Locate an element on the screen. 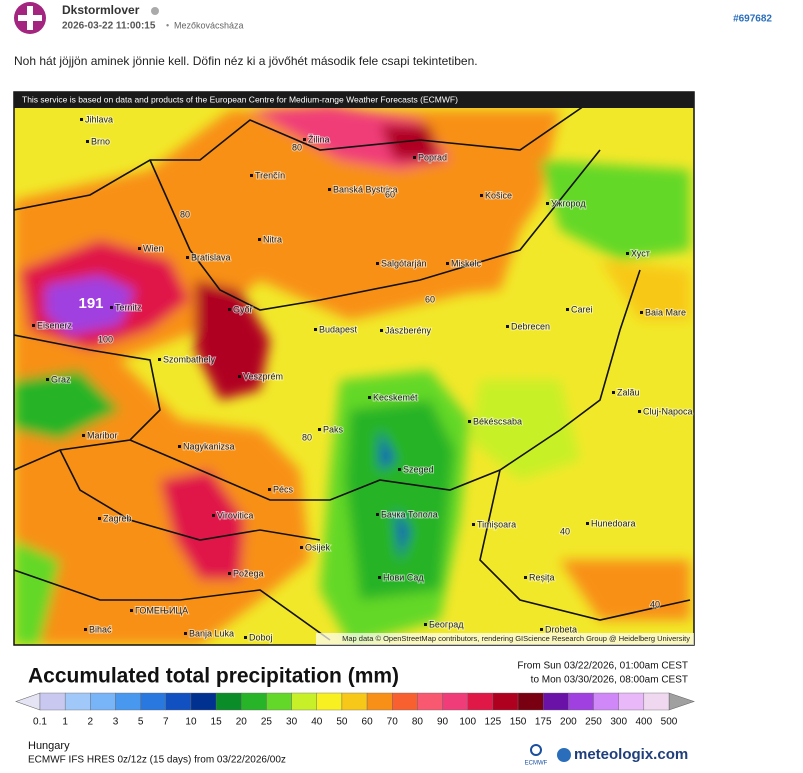 This screenshot has height=773, width=803. city-label: Nitra is located at coordinates (272, 239).